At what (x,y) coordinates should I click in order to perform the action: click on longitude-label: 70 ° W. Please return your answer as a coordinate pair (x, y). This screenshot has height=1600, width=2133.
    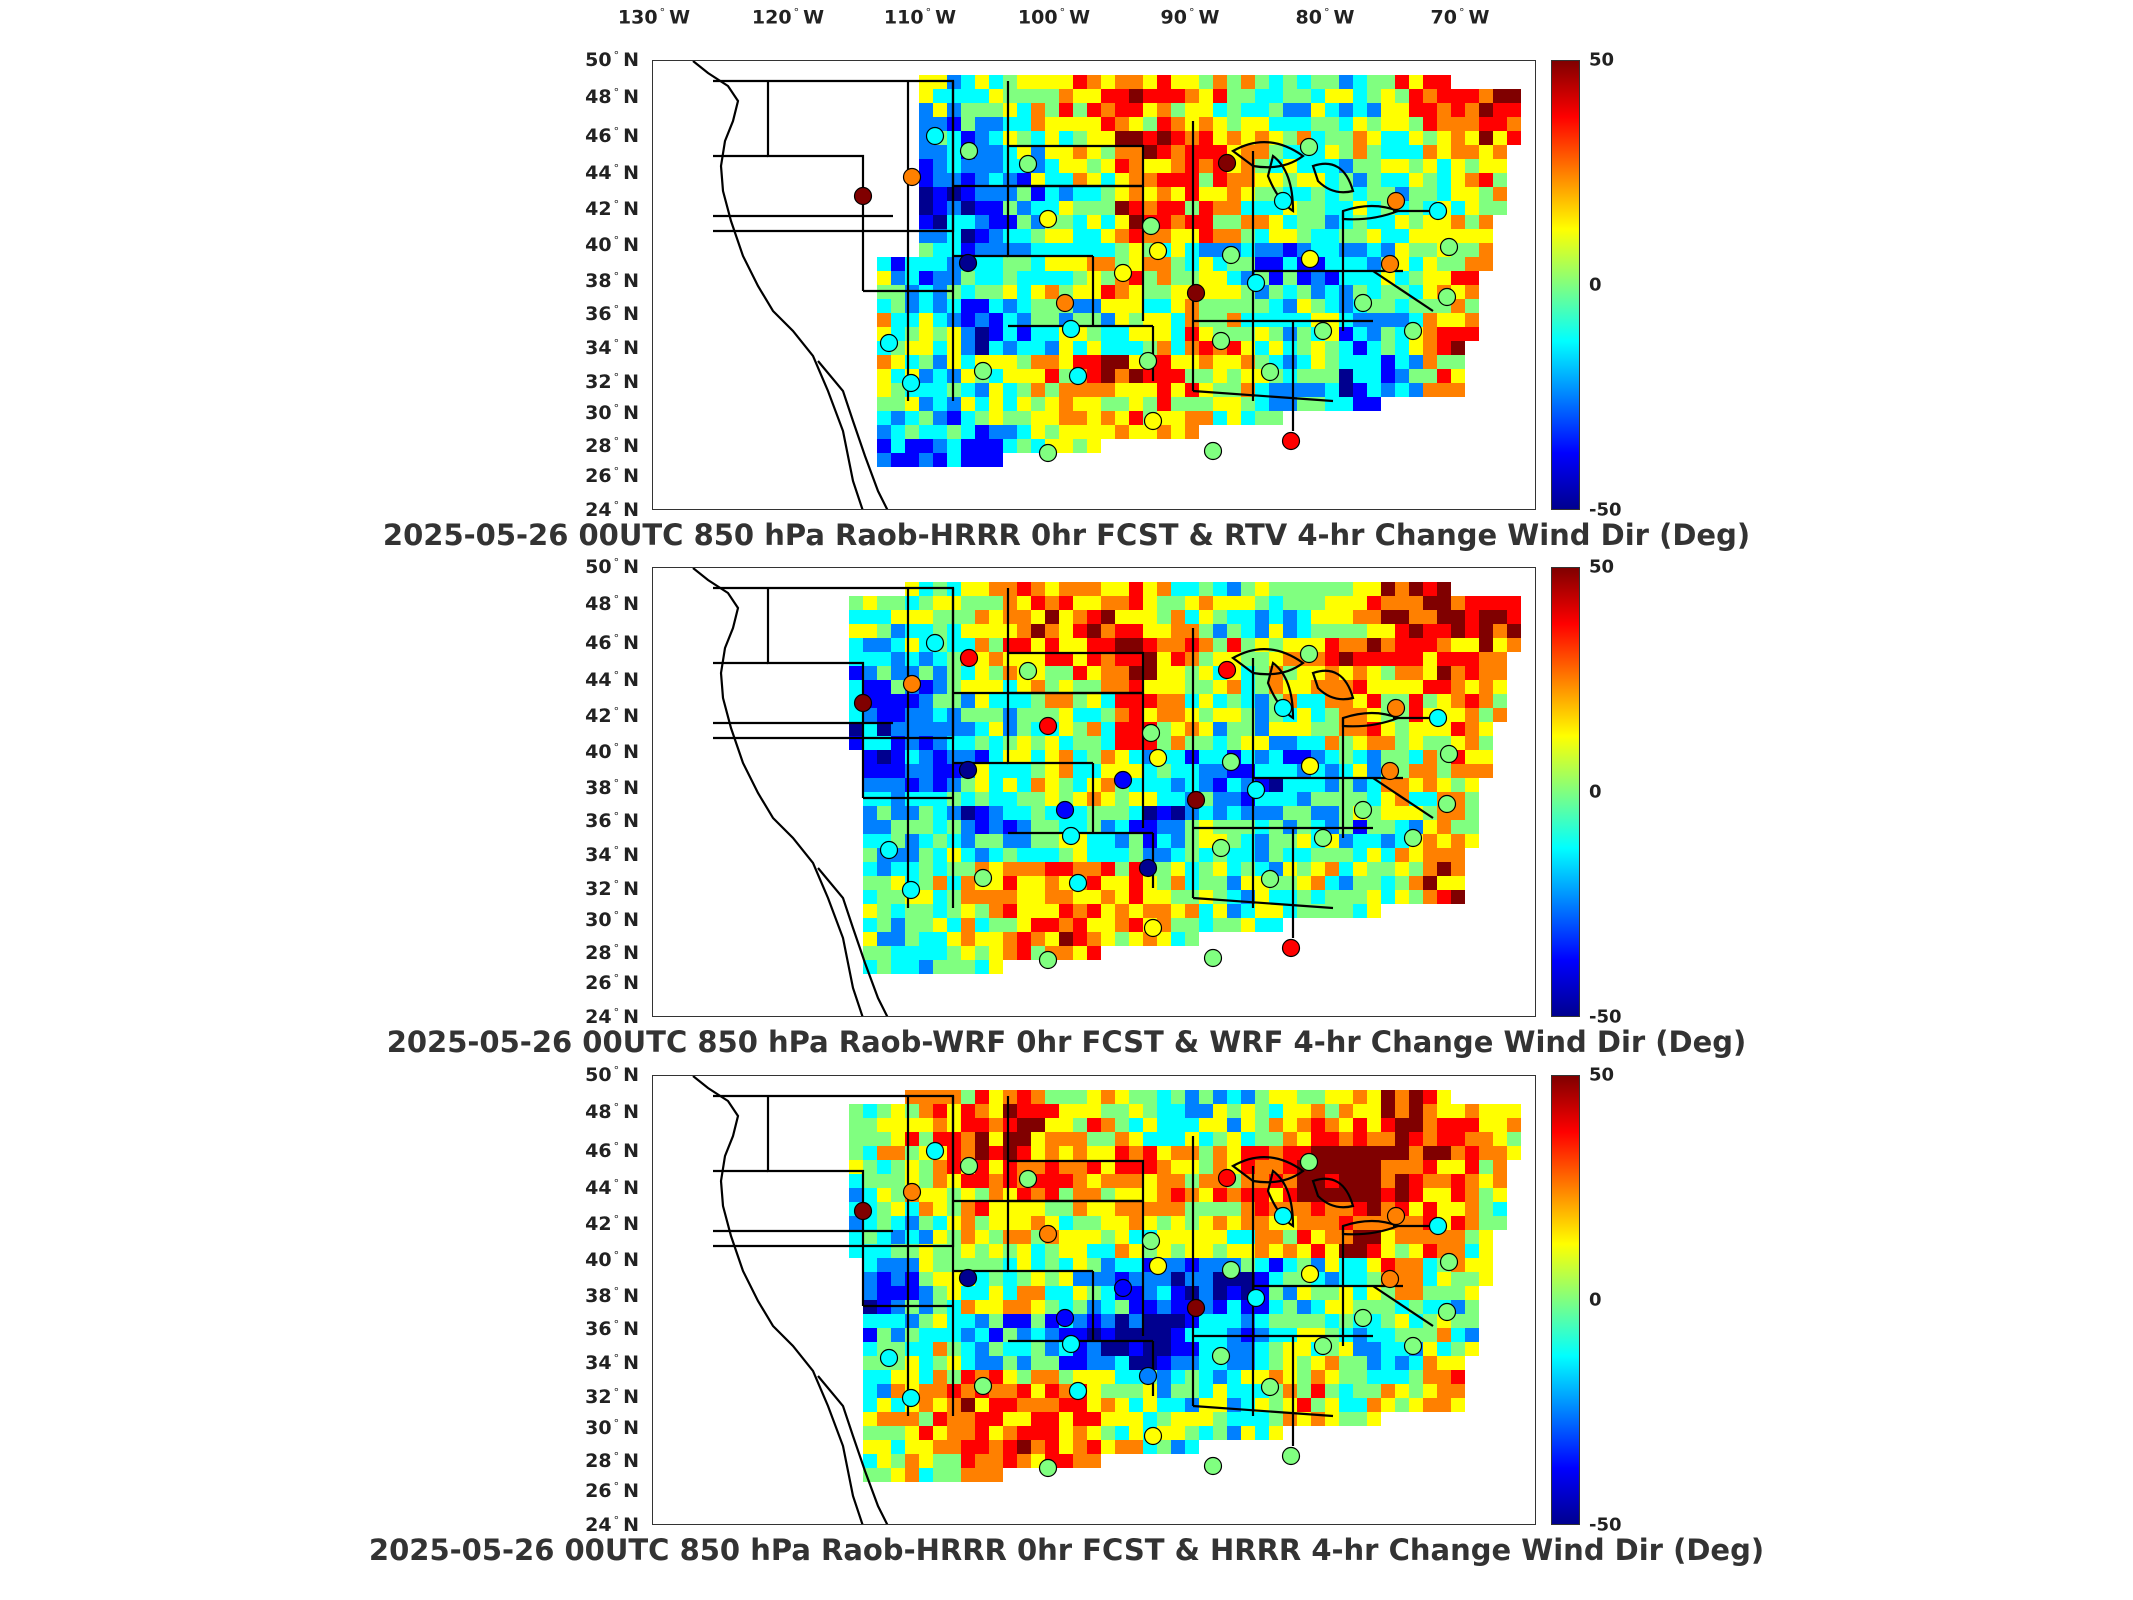
    Looking at the image, I should click on (1460, 17).